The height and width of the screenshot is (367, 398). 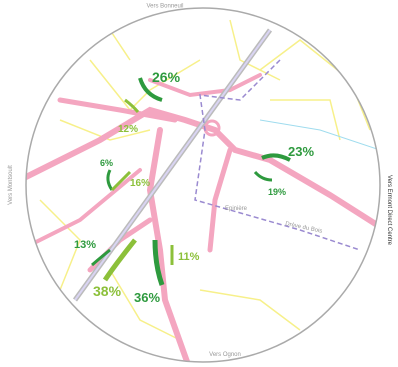 What do you see at coordinates (164, 7) in the screenshot?
I see `place-label: Vers Bonneuil` at bounding box center [164, 7].